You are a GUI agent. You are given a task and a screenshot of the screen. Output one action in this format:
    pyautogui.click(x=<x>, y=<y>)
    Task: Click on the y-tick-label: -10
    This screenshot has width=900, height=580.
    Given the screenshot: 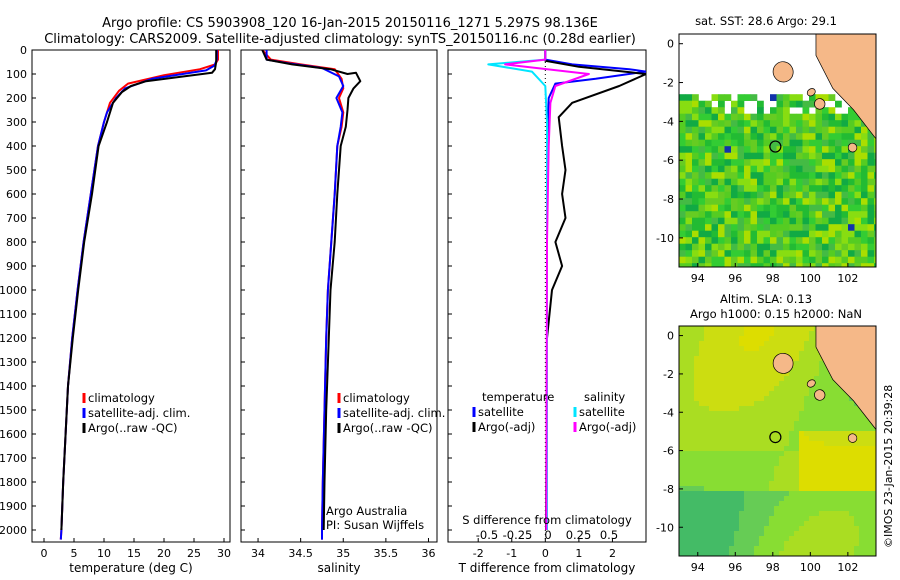 What is the action you would take?
    pyautogui.click(x=665, y=527)
    